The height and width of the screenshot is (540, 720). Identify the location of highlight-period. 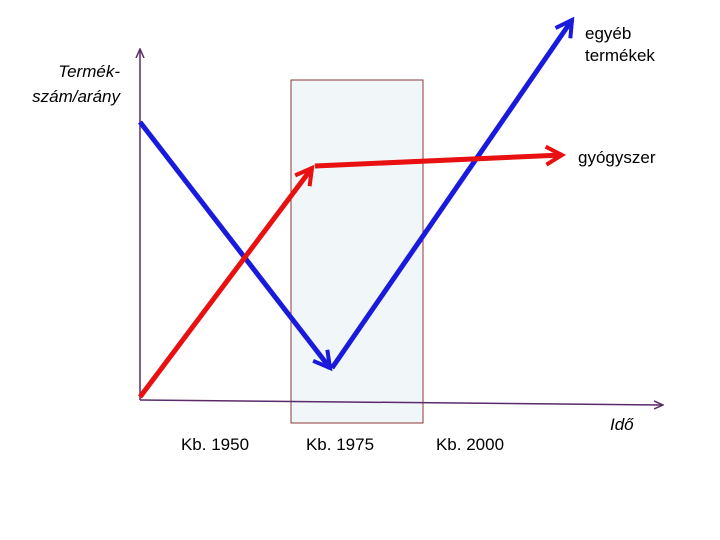
(357, 251).